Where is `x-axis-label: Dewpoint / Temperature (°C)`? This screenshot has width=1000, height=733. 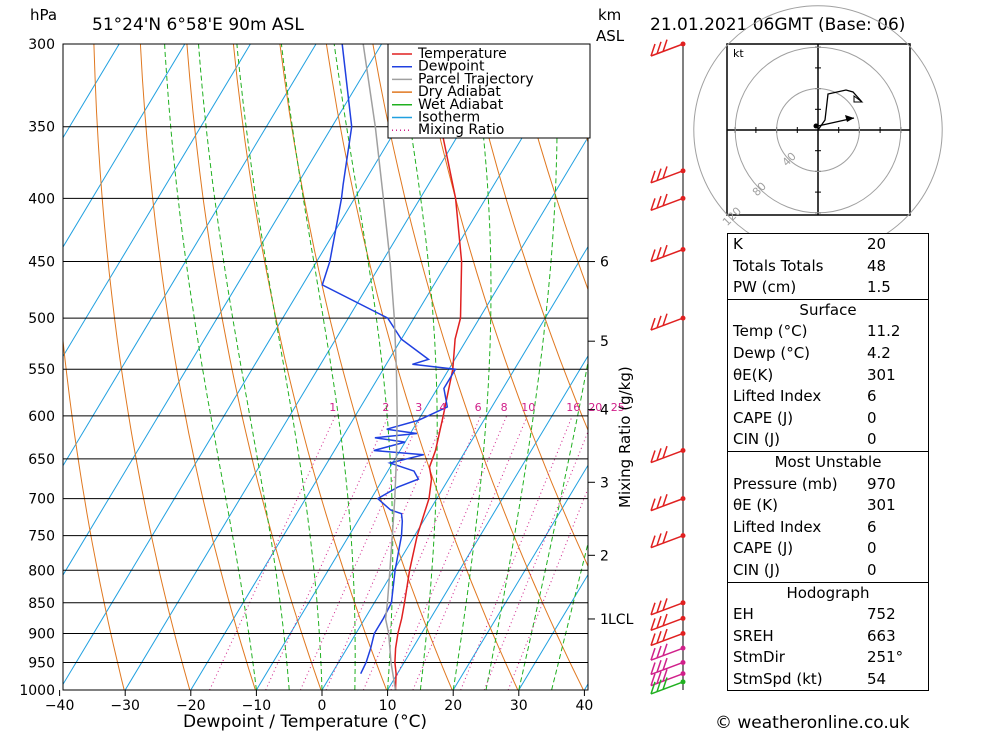 x-axis-label: Dewpoint / Temperature (°C) is located at coordinates (305, 722).